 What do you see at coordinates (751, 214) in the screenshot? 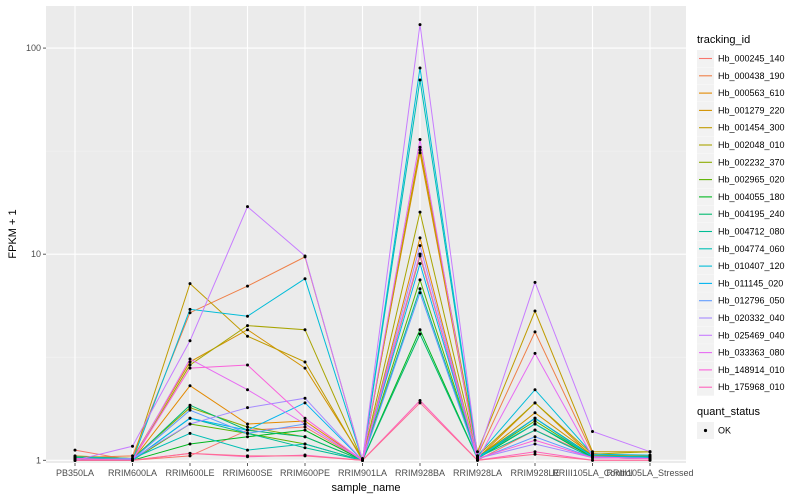
I see `legend-label: Hb_004195_240` at bounding box center [751, 214].